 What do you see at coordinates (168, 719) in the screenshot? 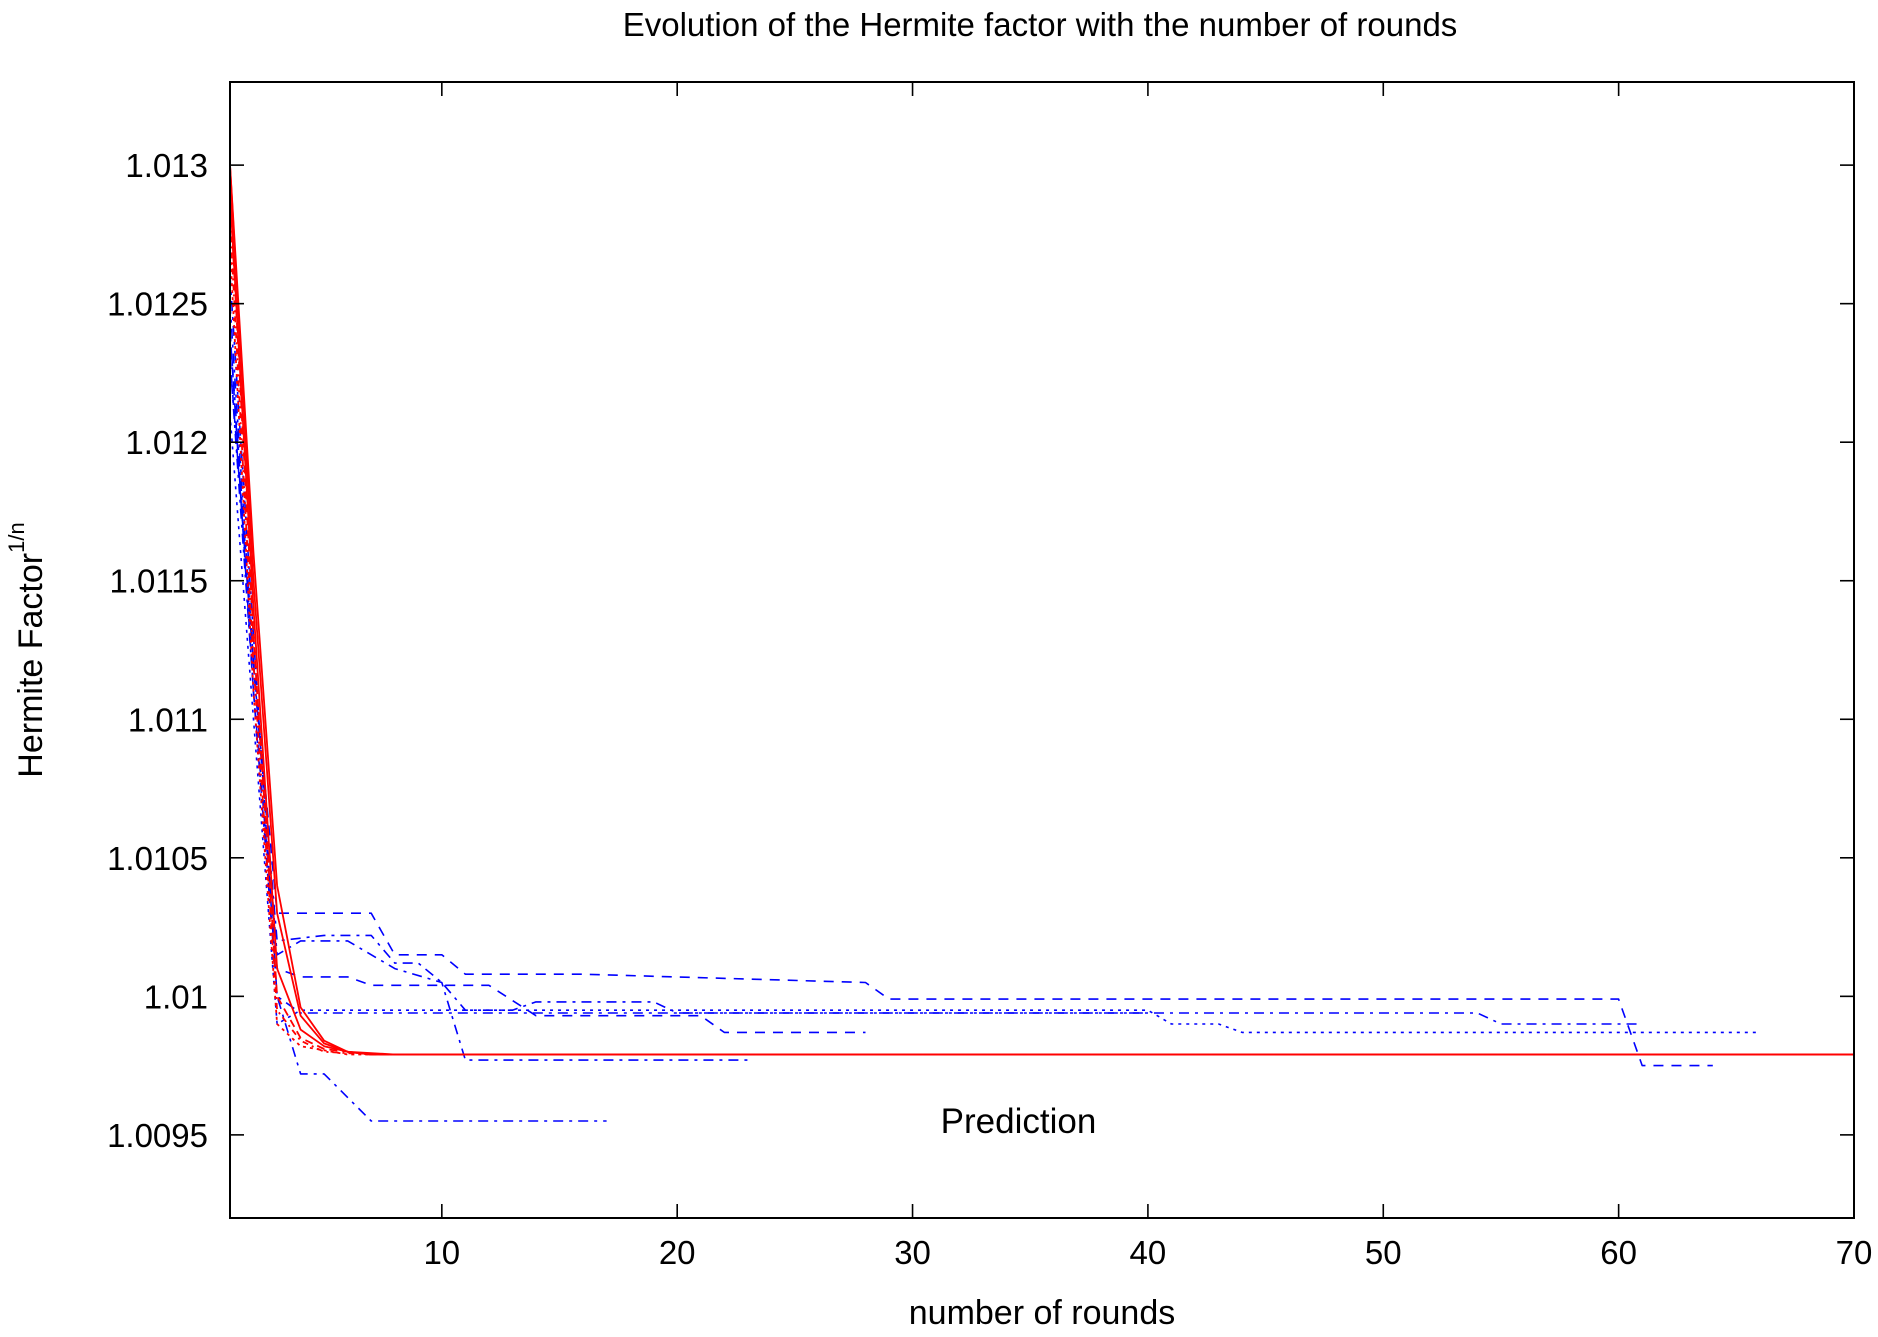
I see `y-tick-label: 1.011` at bounding box center [168, 719].